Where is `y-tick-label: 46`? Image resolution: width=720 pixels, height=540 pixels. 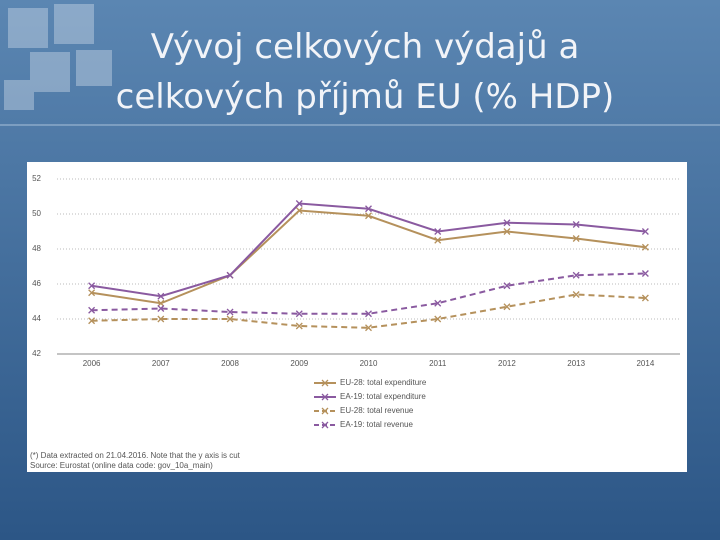 y-tick-label: 46 is located at coordinates (36, 283).